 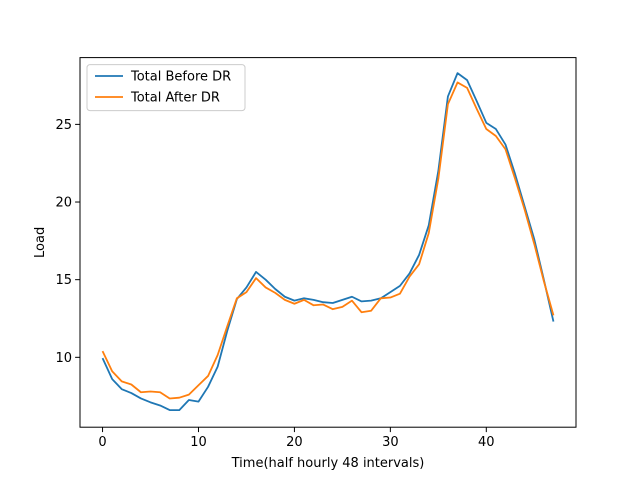 What do you see at coordinates (198, 442) in the screenshot?
I see `x-tick-label: 10` at bounding box center [198, 442].